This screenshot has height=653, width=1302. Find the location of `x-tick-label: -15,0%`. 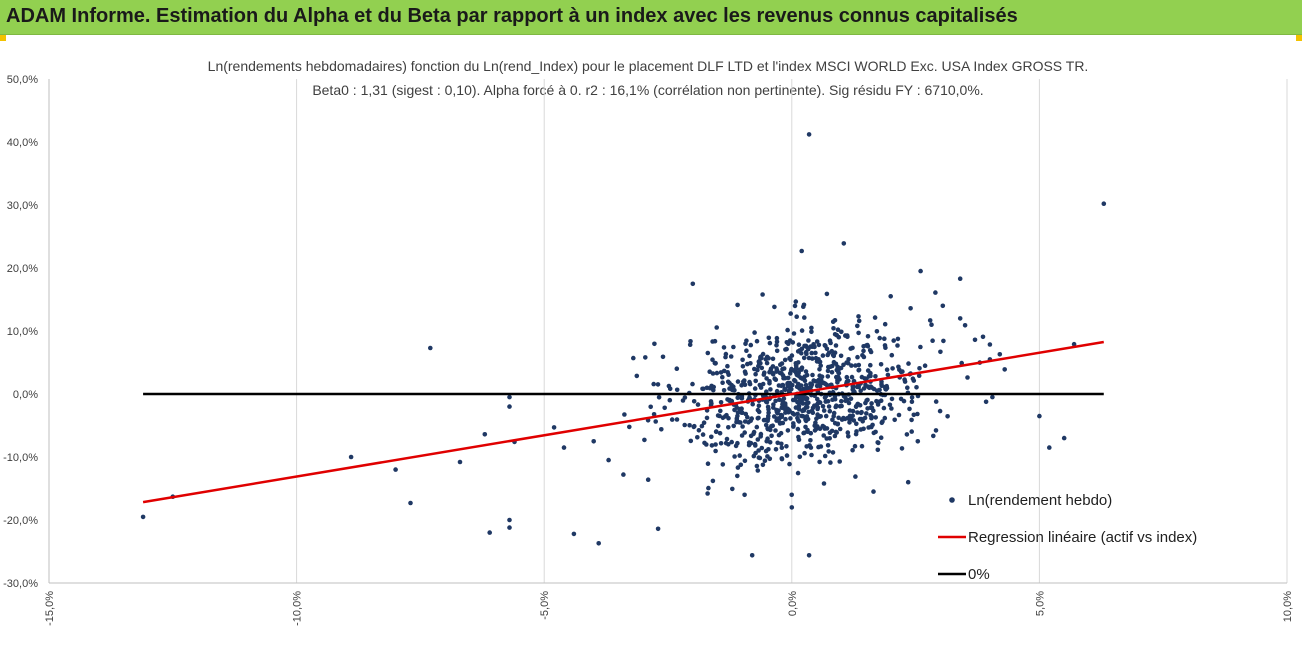

x-tick-label: -15,0% is located at coordinates (50, 608).